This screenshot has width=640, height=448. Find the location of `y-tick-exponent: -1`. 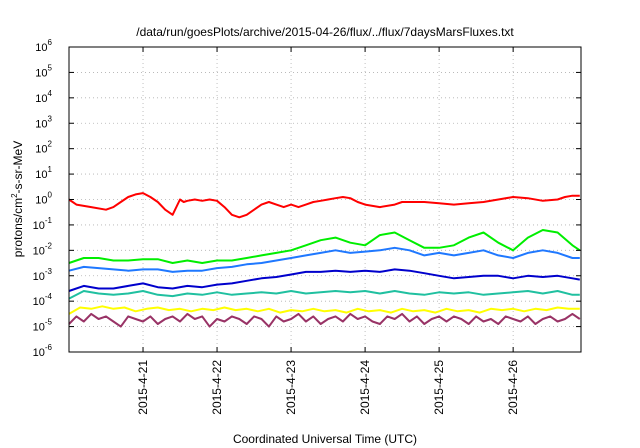

y-tick-exponent: -1 is located at coordinates (49, 220).